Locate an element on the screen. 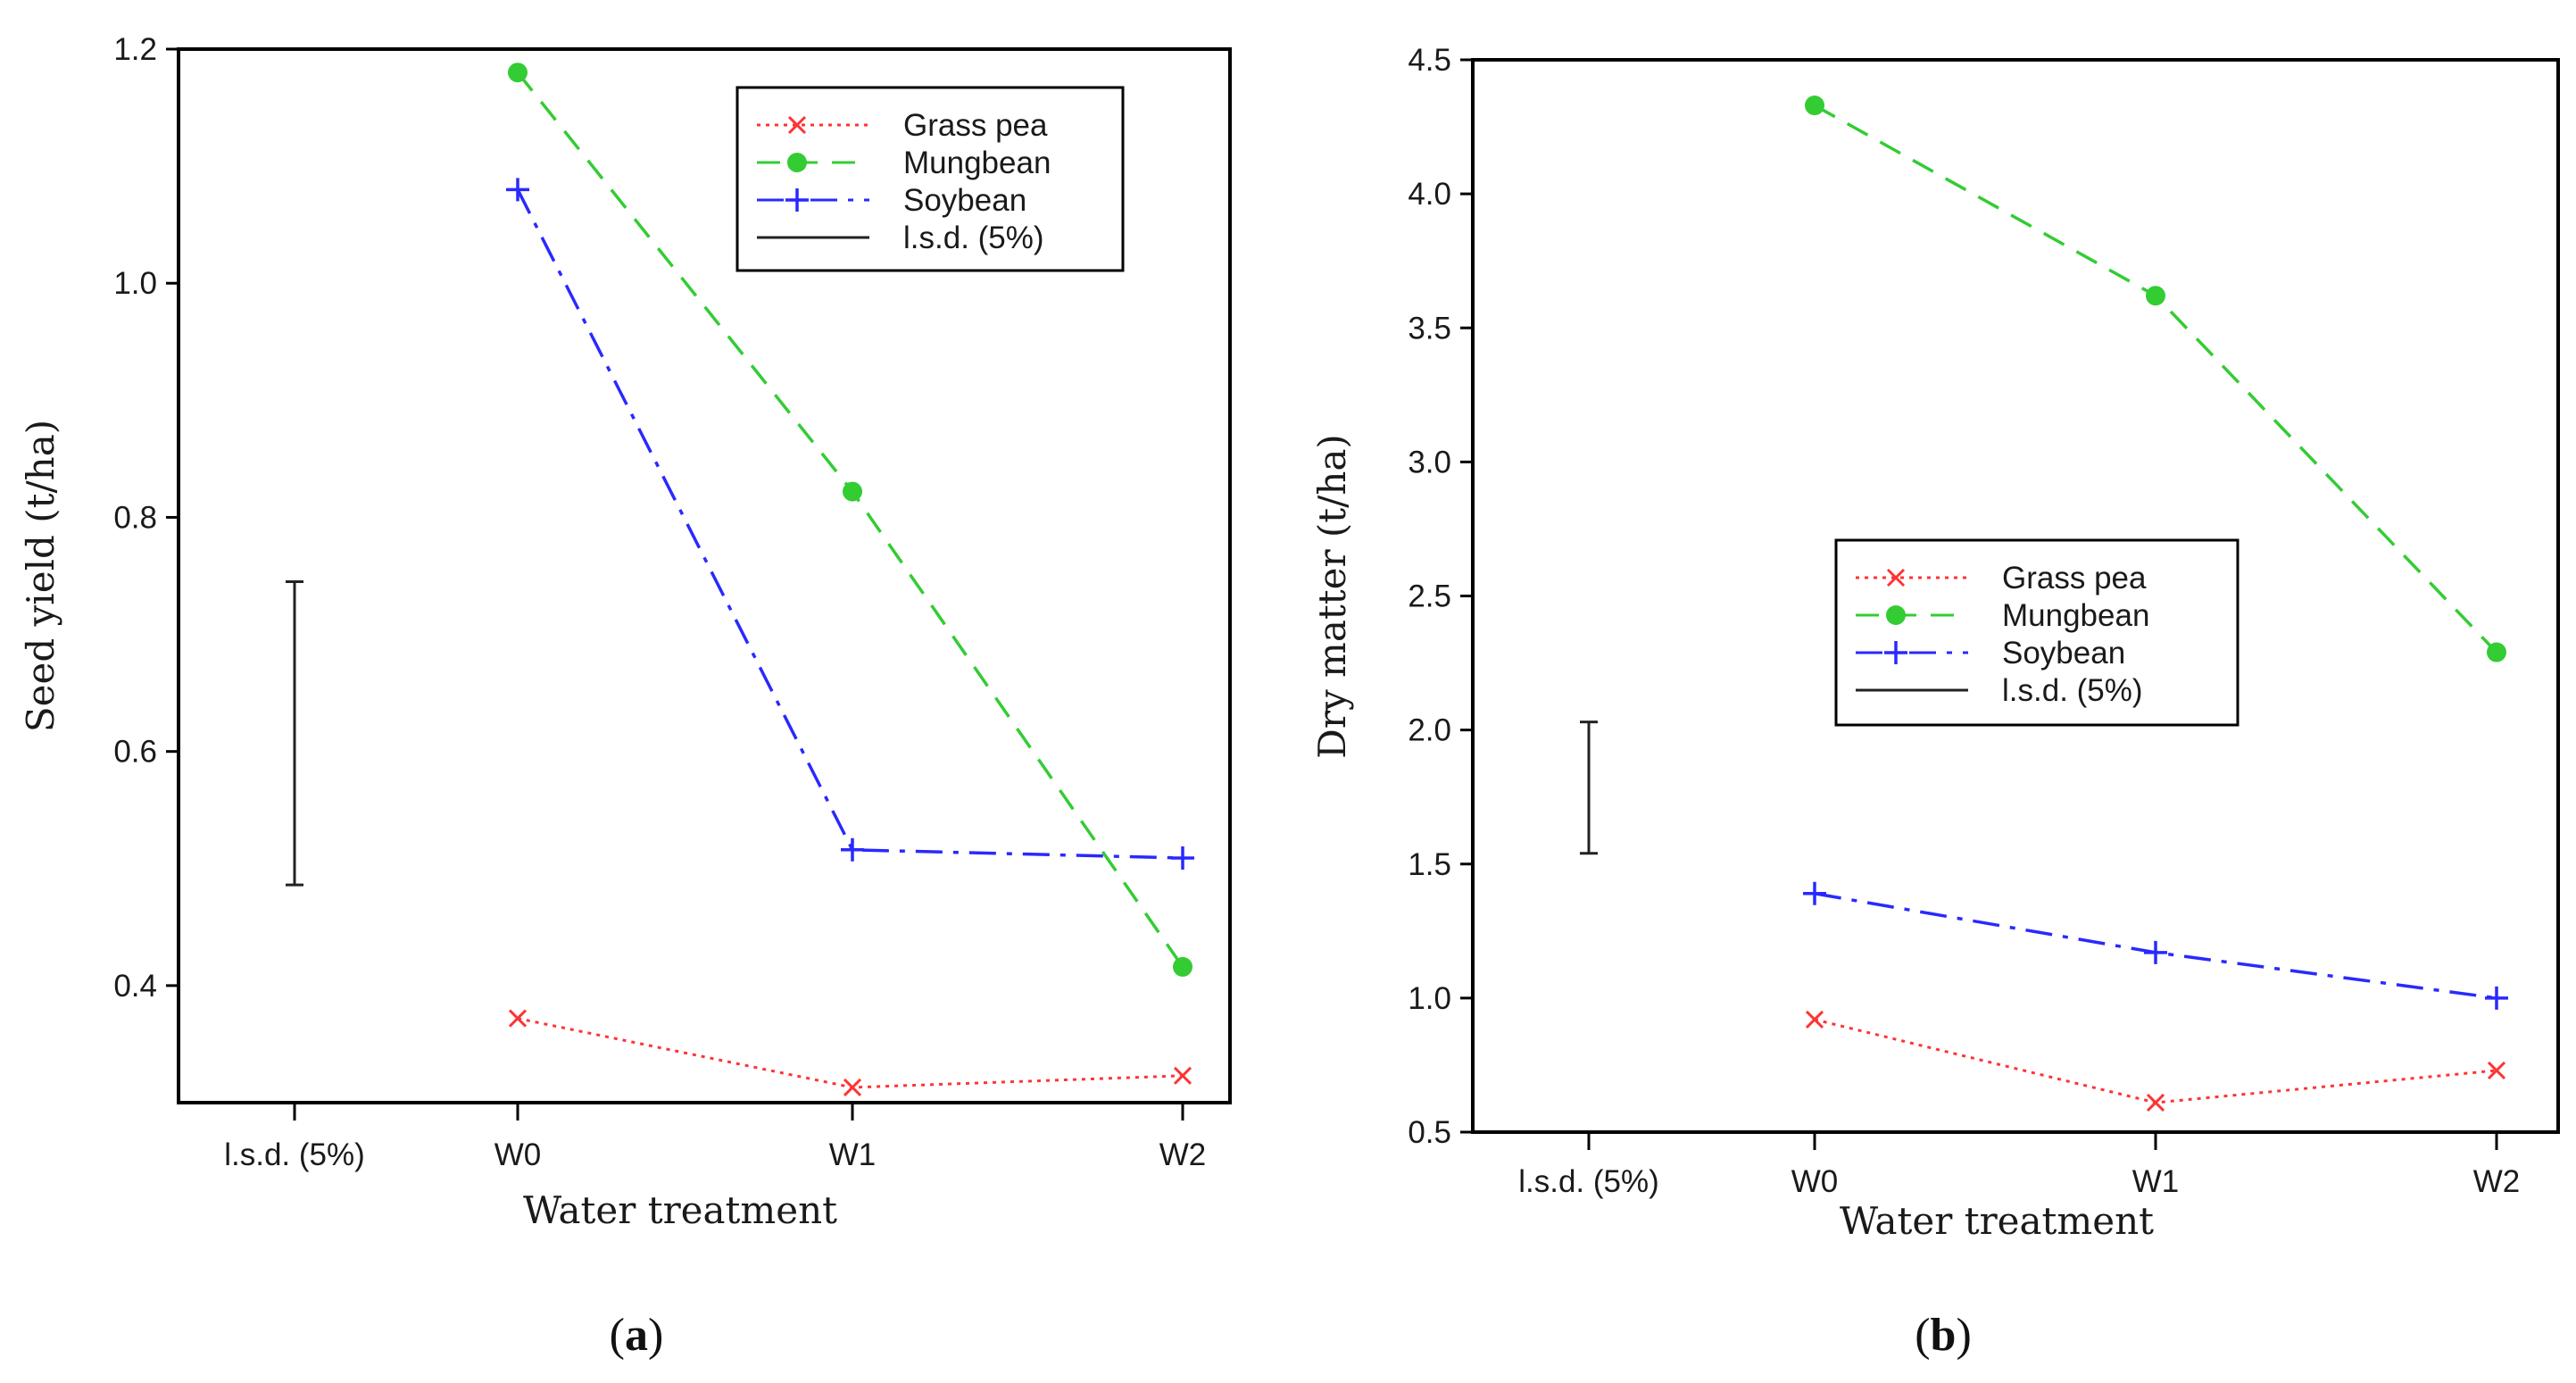  series-mungbean is located at coordinates (2156, 379).